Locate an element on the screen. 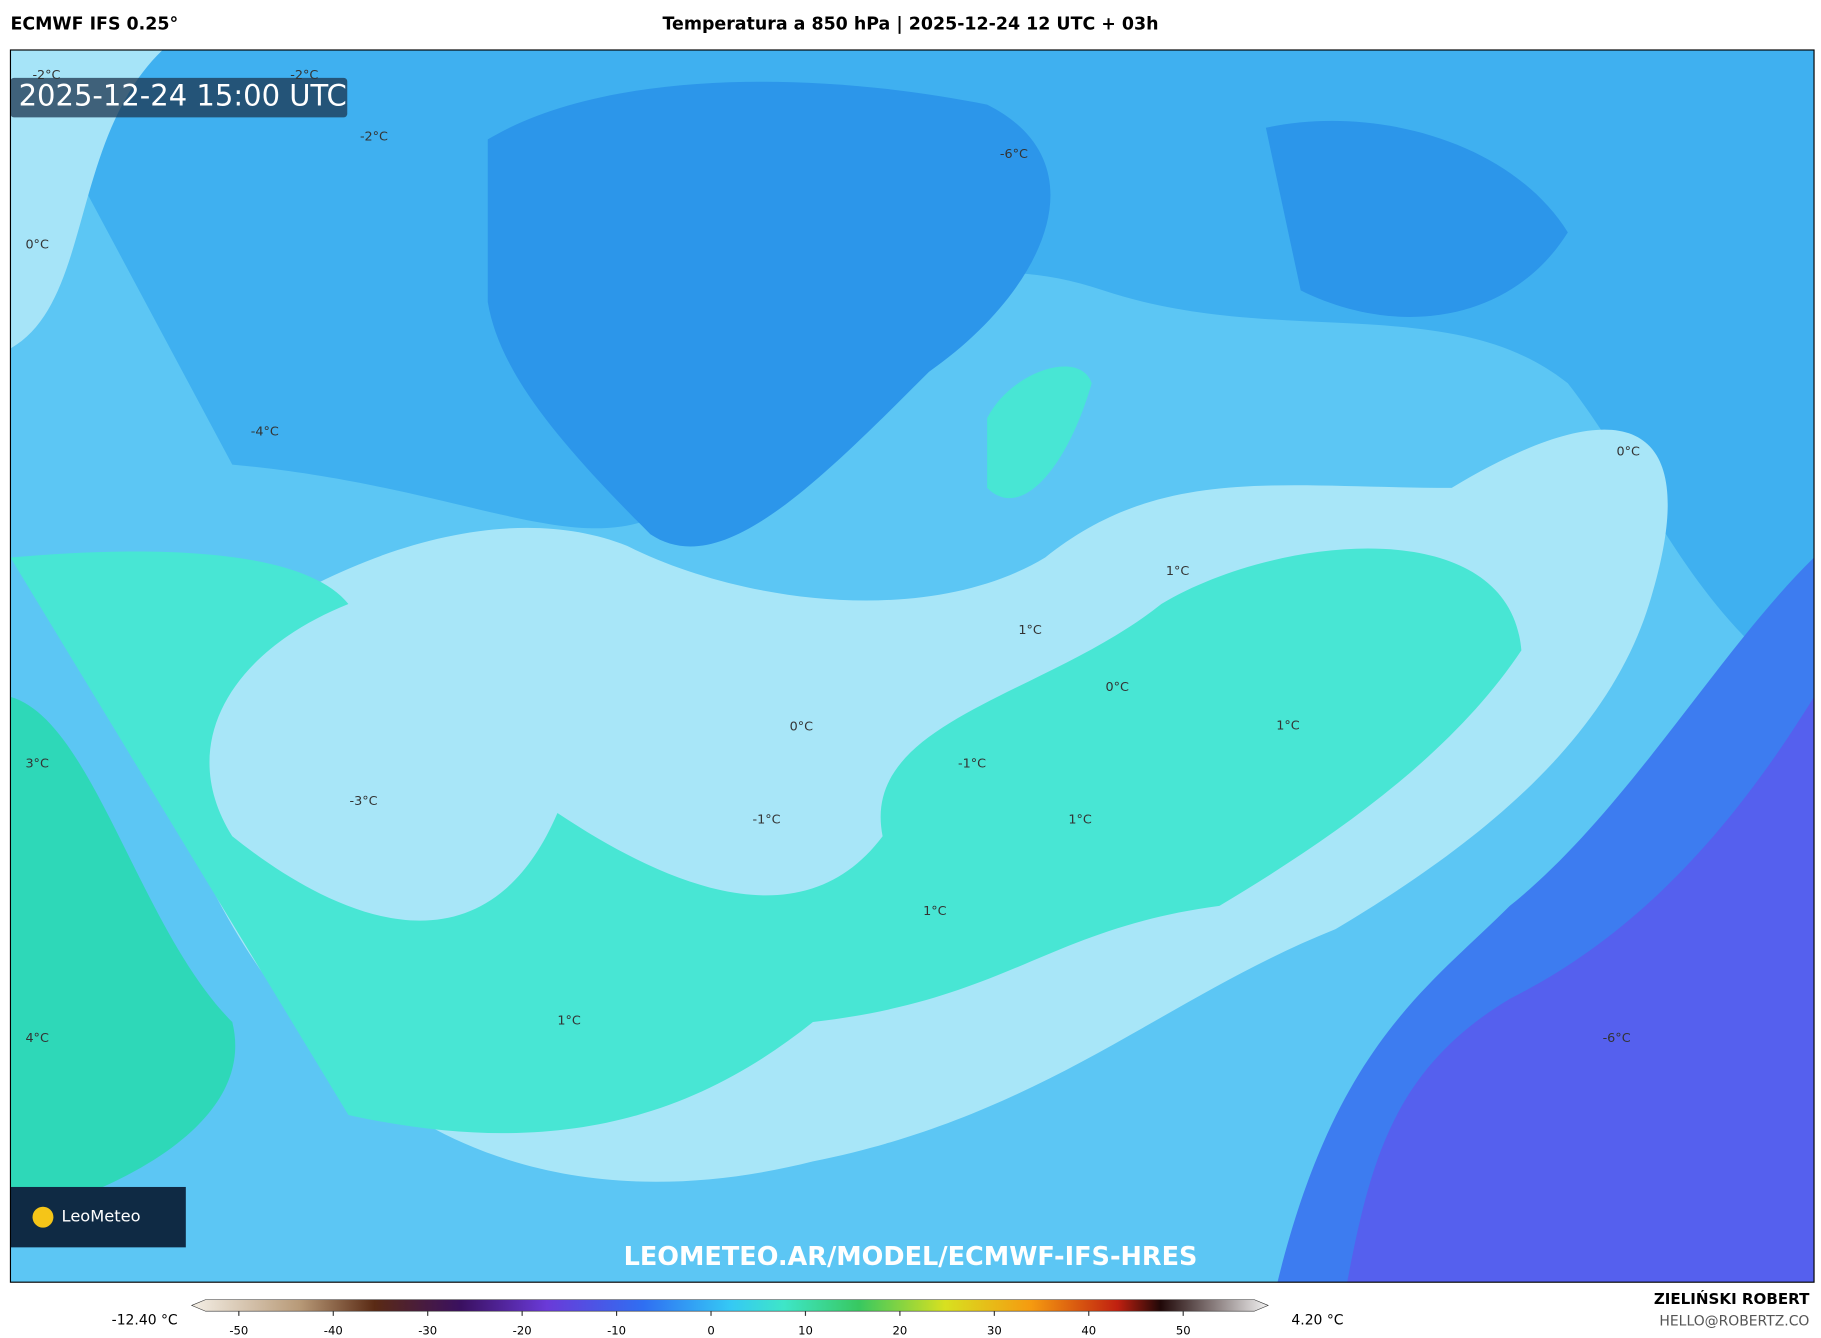  colorbar-tick-label: -20 is located at coordinates (522, 1330).